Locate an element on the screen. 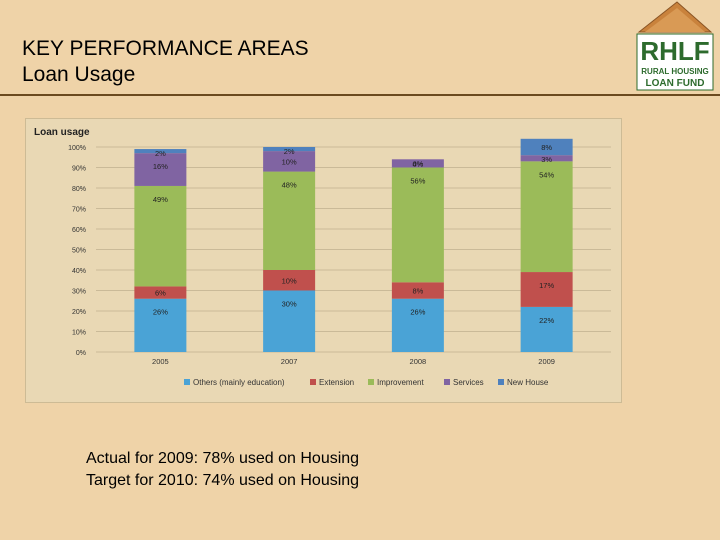 The image size is (720, 540). y-tick-label: 0% is located at coordinates (81, 353).